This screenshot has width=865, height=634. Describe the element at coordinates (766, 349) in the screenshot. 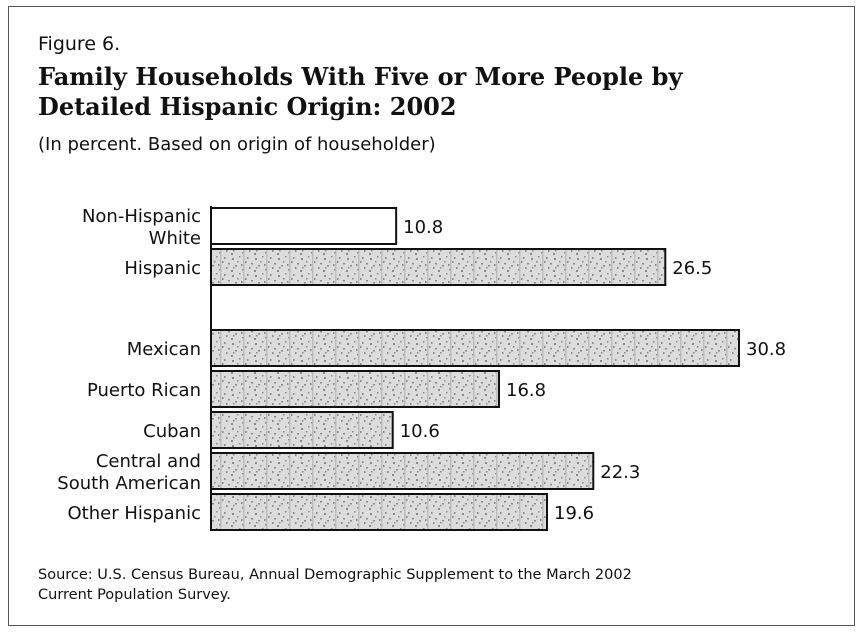

I see `data-label: 30.8` at that location.